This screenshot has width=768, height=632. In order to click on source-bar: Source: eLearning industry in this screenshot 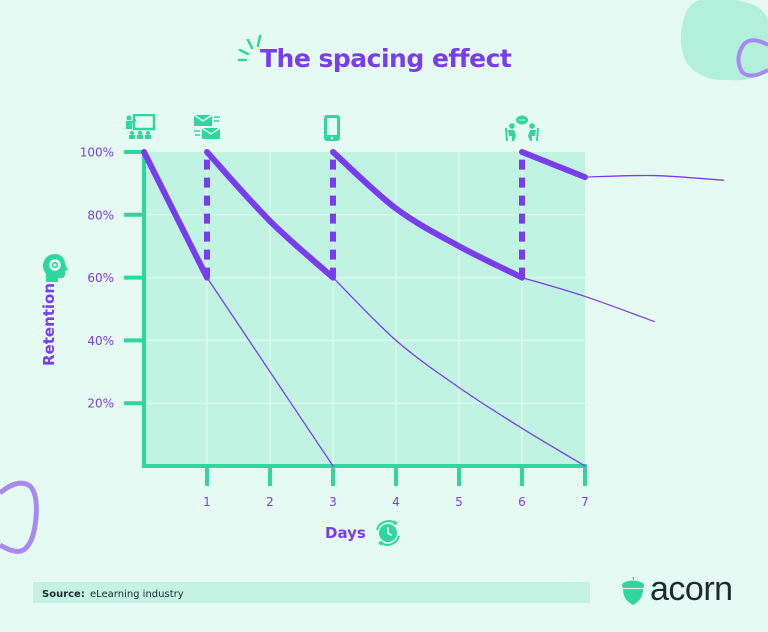, I will do `click(311, 592)`.